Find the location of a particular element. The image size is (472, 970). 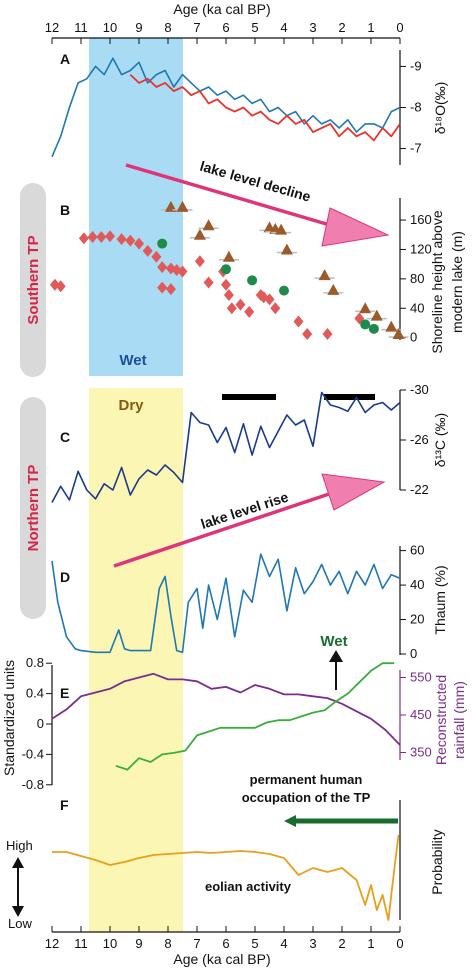

lake-level-rise-arrow is located at coordinates (224, 529).